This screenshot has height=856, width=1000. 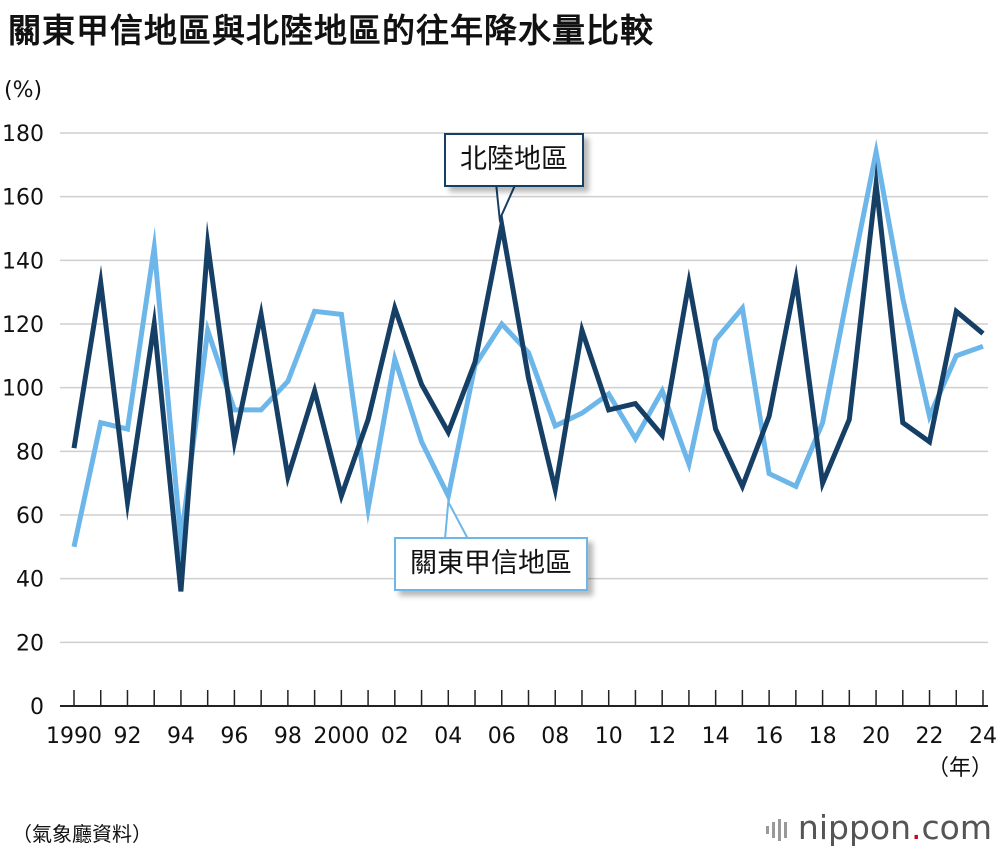 I want to click on y-tick-label: 0, so click(x=37, y=707).